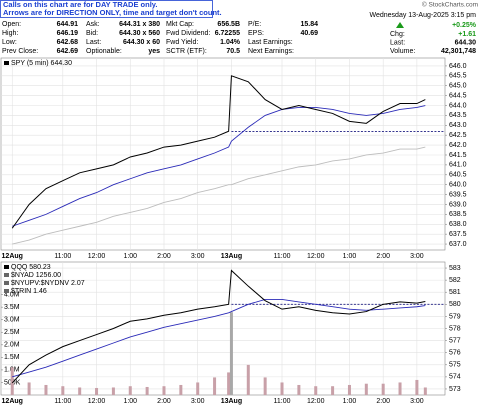  What do you see at coordinates (9, 42) in the screenshot?
I see `field-label: Low:` at bounding box center [9, 42].